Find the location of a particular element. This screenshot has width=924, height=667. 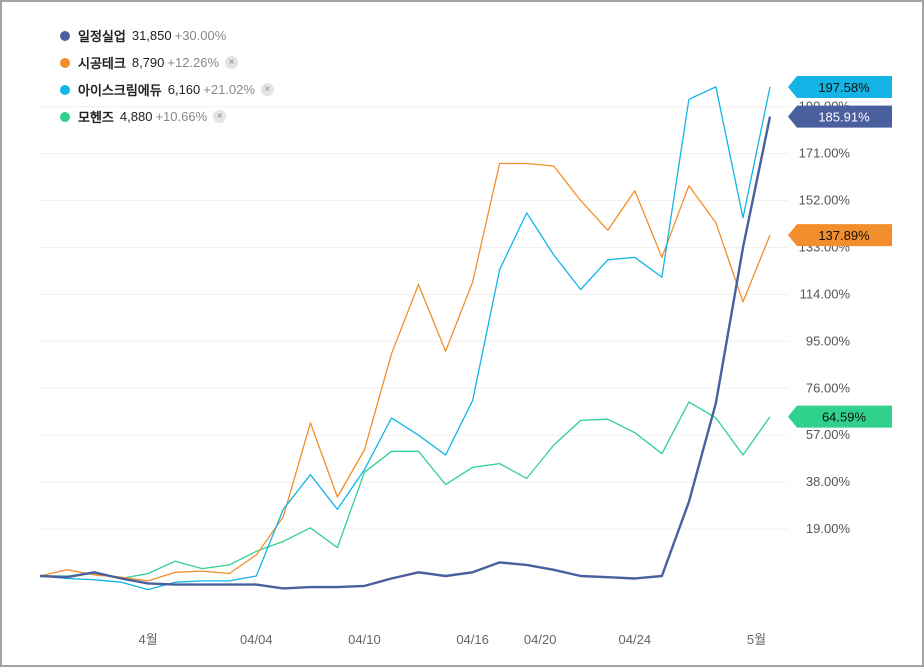

x-tick-label: 04/10 is located at coordinates (364, 639).